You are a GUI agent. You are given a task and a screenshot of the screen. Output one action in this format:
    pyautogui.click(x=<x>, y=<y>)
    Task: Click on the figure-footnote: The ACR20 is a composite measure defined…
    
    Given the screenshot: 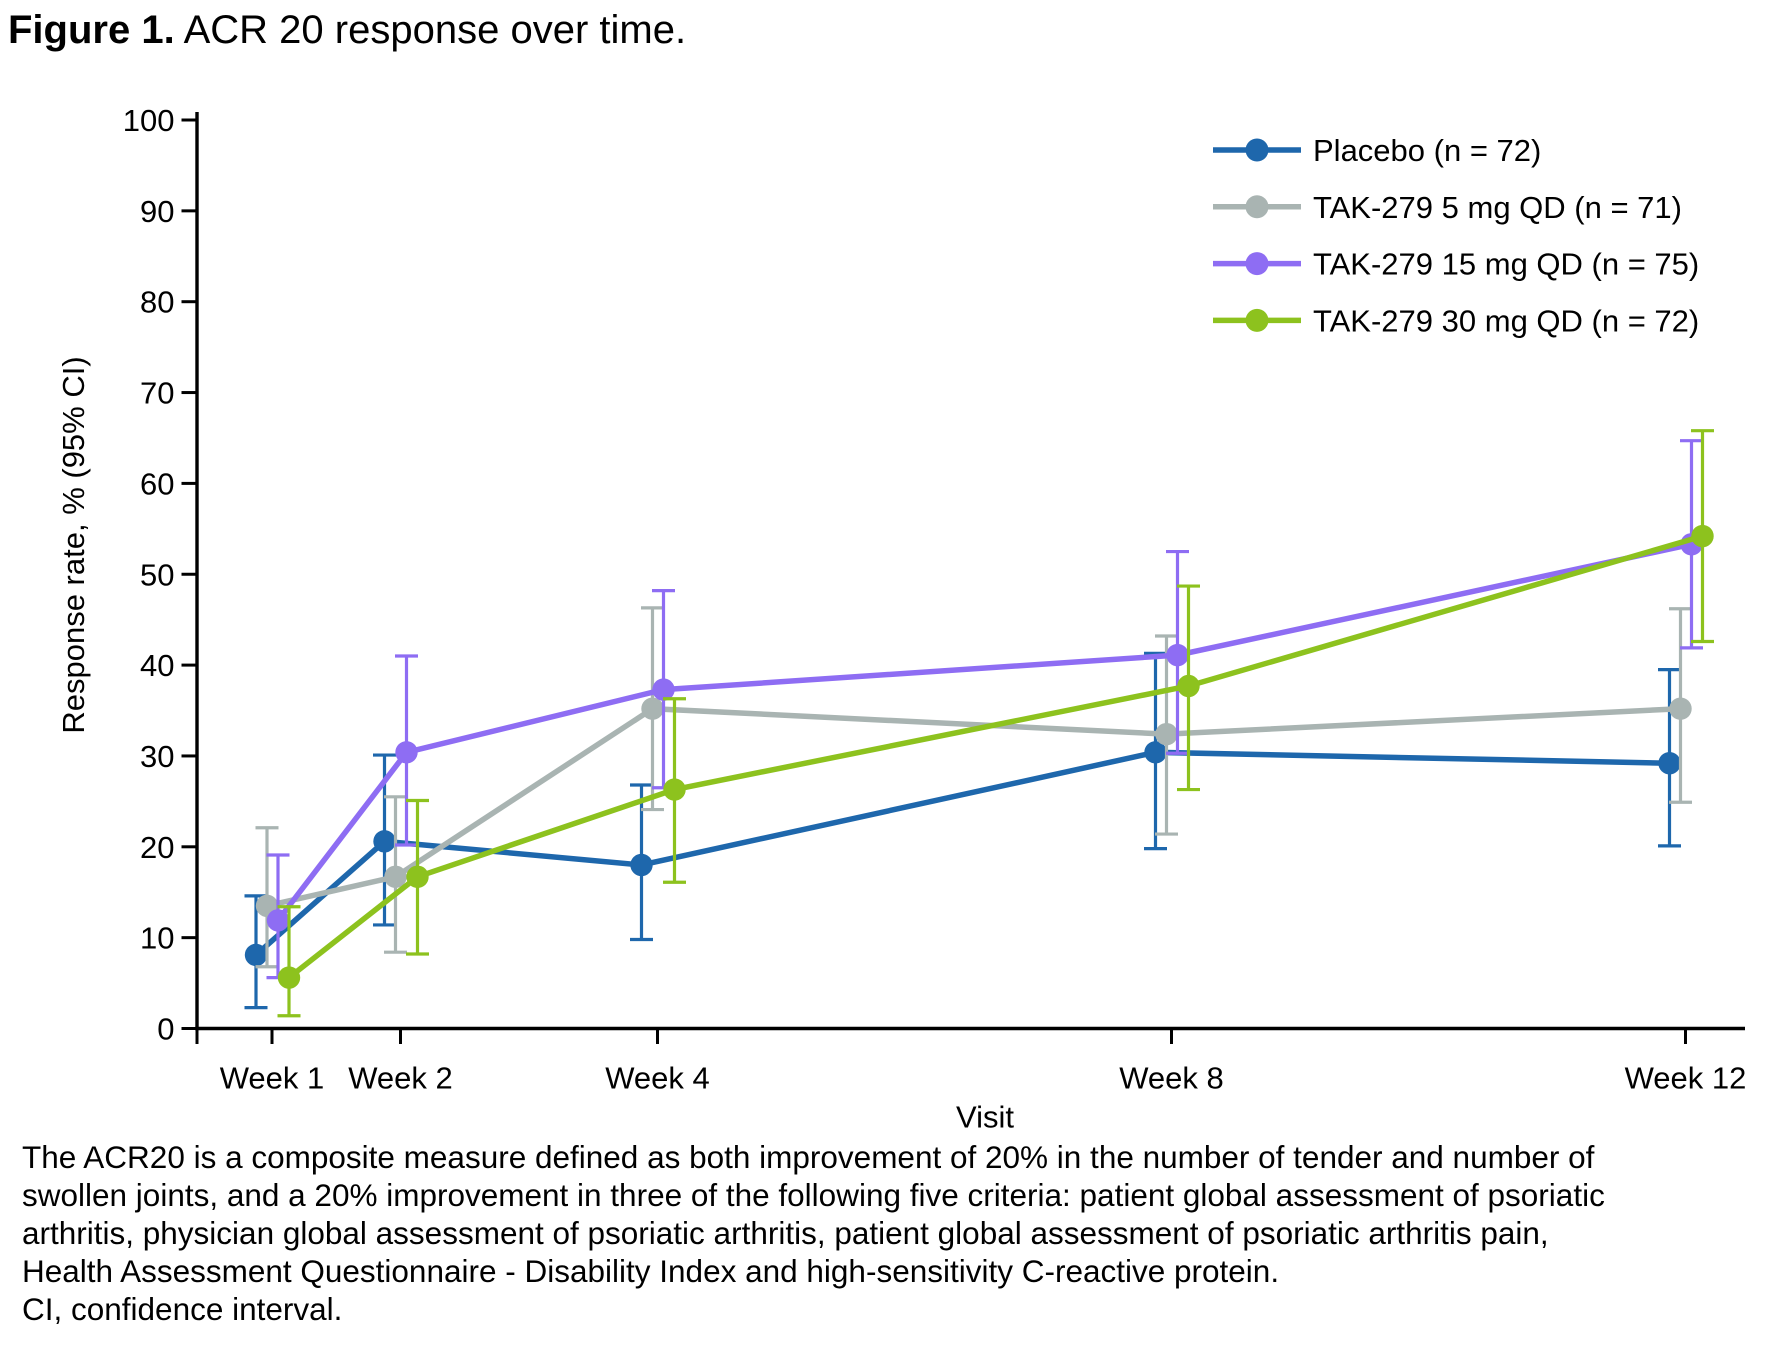 What is the action you would take?
    pyautogui.click(x=813, y=1233)
    